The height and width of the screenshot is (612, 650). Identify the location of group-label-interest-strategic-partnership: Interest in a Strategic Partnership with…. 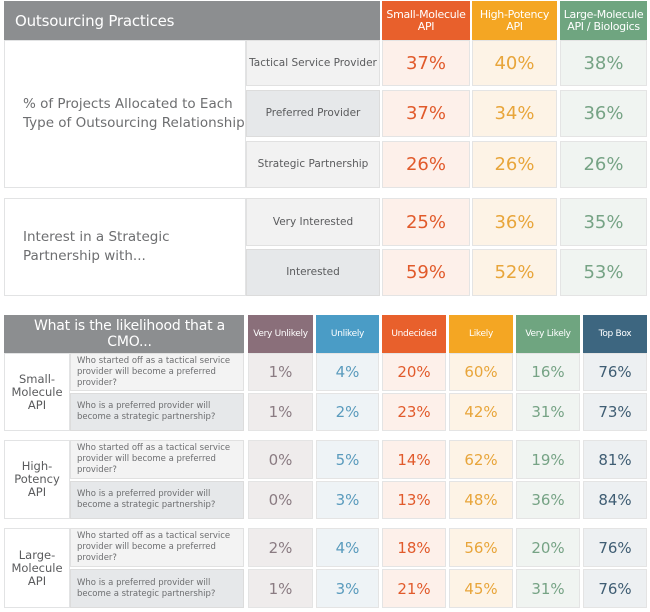
(125, 247).